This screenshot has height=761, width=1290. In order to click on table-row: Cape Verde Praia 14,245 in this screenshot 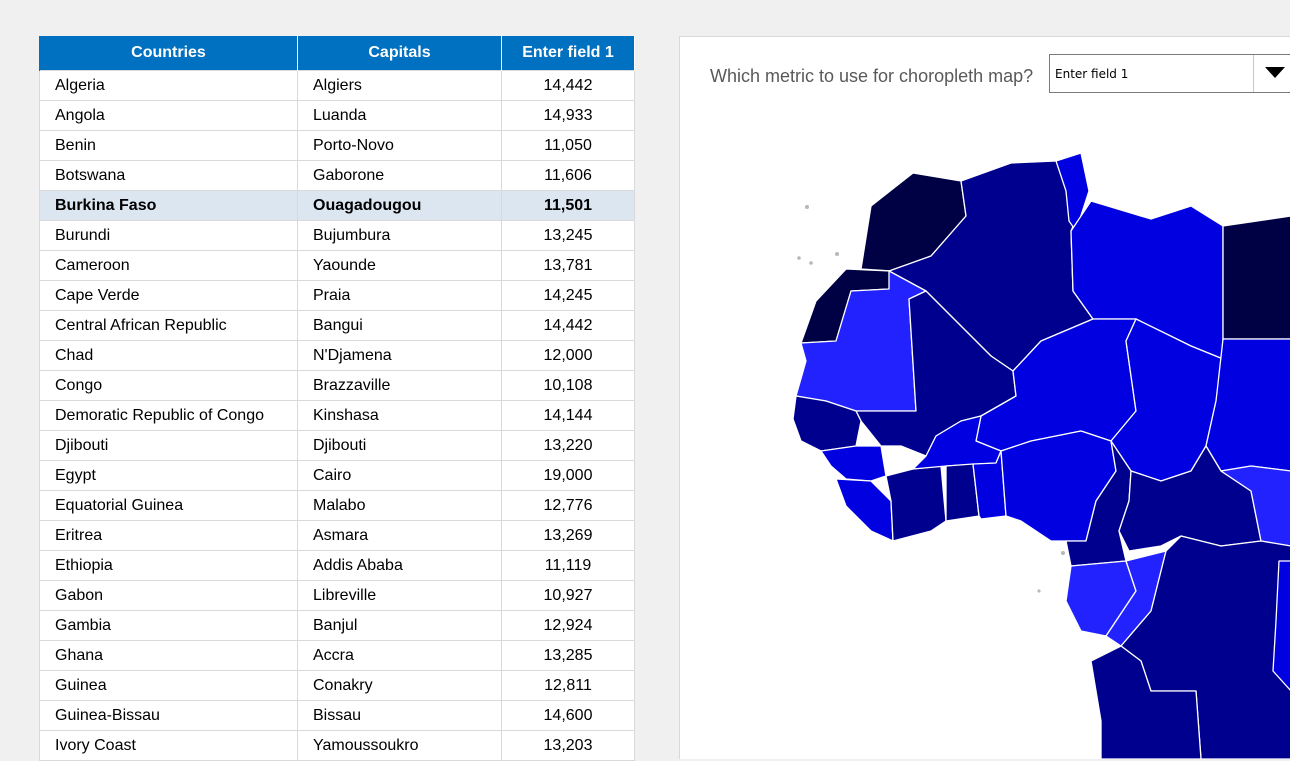, I will do `click(337, 295)`.